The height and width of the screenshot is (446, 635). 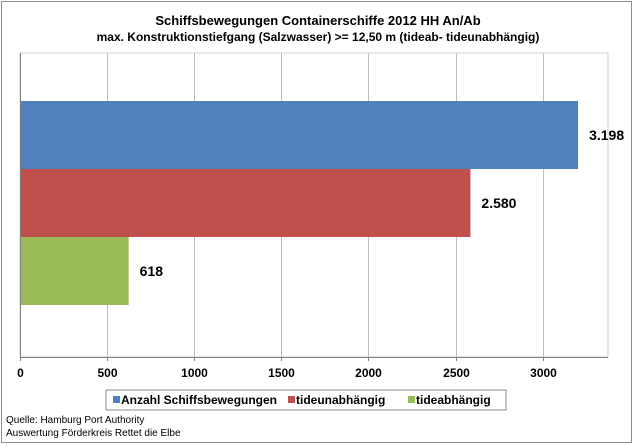 I want to click on data-label-2: 618, so click(x=152, y=271).